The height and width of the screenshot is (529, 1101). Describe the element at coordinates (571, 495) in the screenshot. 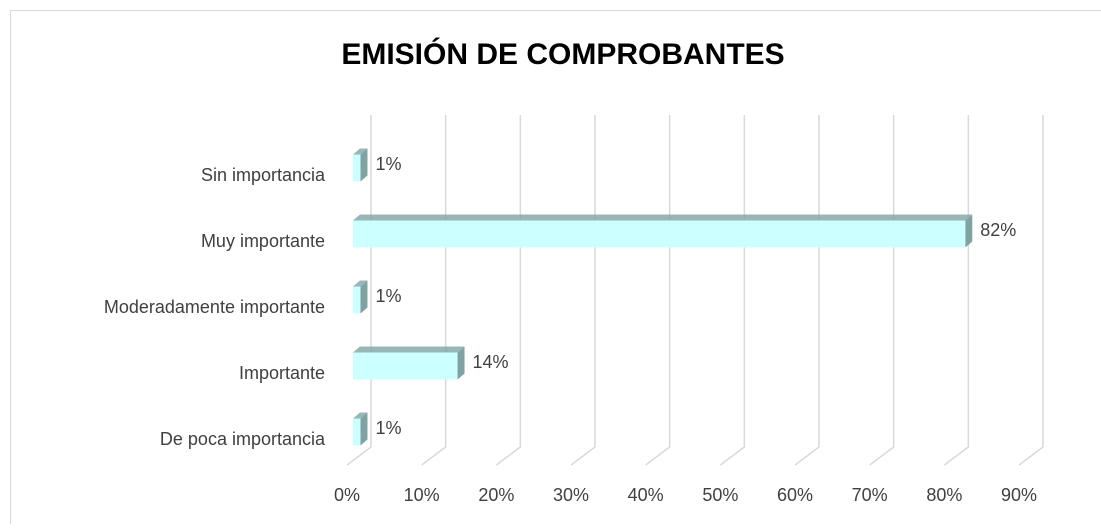

I see `x-tick-label: 30%` at that location.